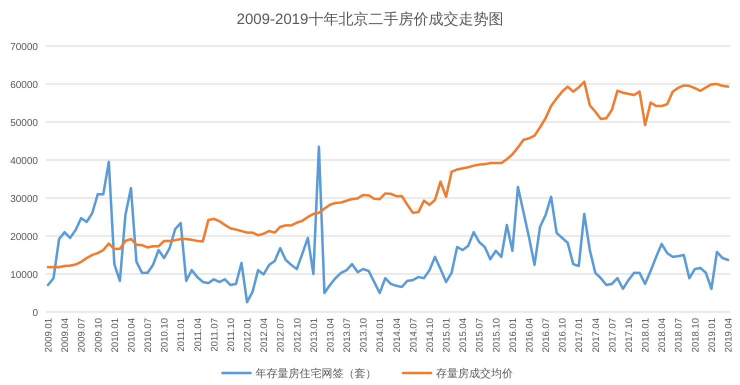  I want to click on x-tick-label: 2015.04, so click(464, 335).